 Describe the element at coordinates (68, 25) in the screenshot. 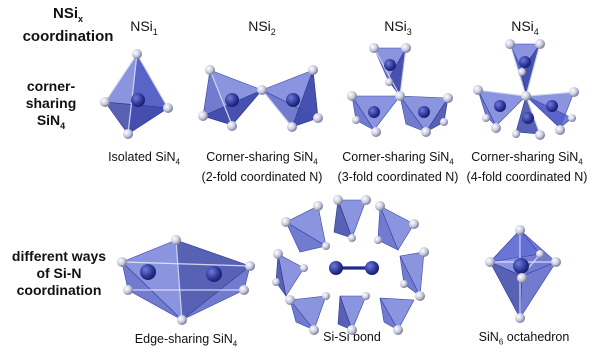

I see `header-title: NSix coordination` at that location.